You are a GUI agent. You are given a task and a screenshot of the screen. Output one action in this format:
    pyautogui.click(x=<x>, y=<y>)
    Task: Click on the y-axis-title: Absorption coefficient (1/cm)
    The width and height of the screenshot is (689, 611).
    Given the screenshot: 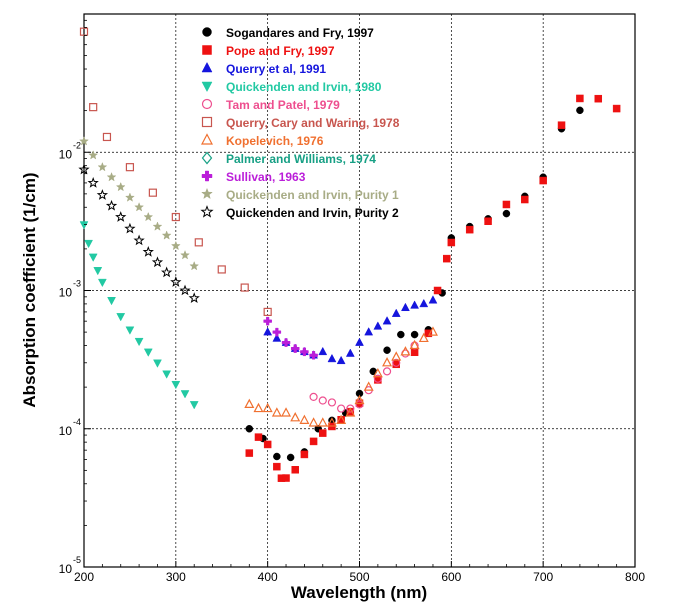 What is the action you would take?
    pyautogui.click(x=29, y=289)
    